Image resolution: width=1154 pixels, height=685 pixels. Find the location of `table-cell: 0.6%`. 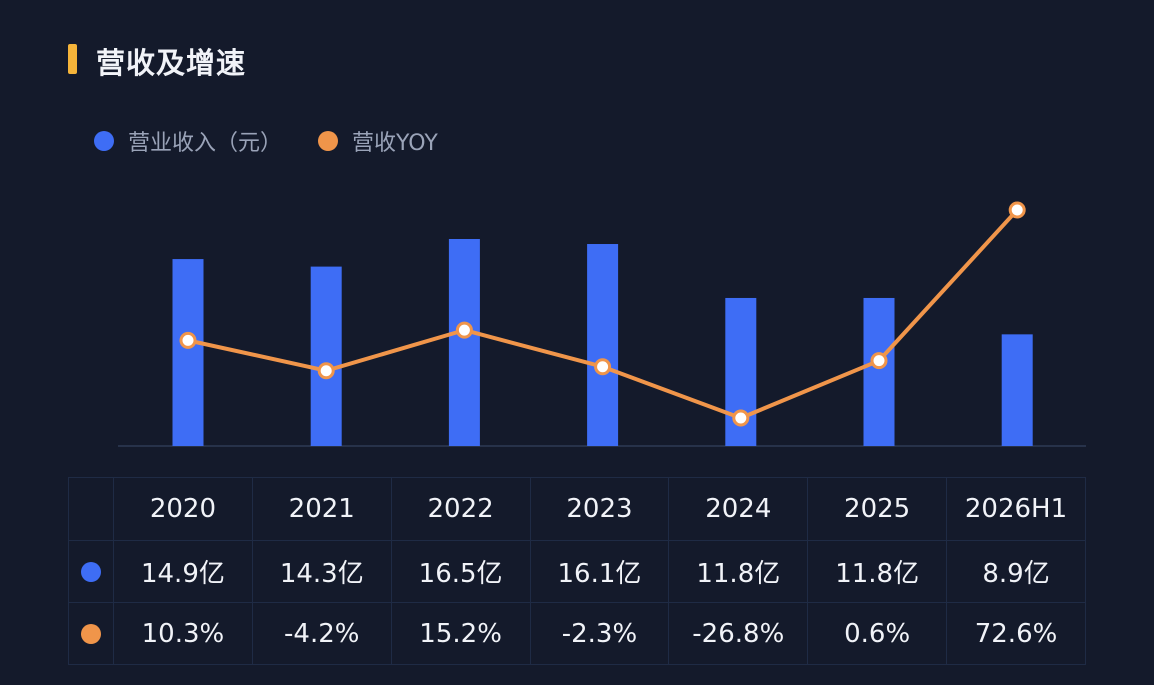

table-cell: 0.6% is located at coordinates (877, 633).